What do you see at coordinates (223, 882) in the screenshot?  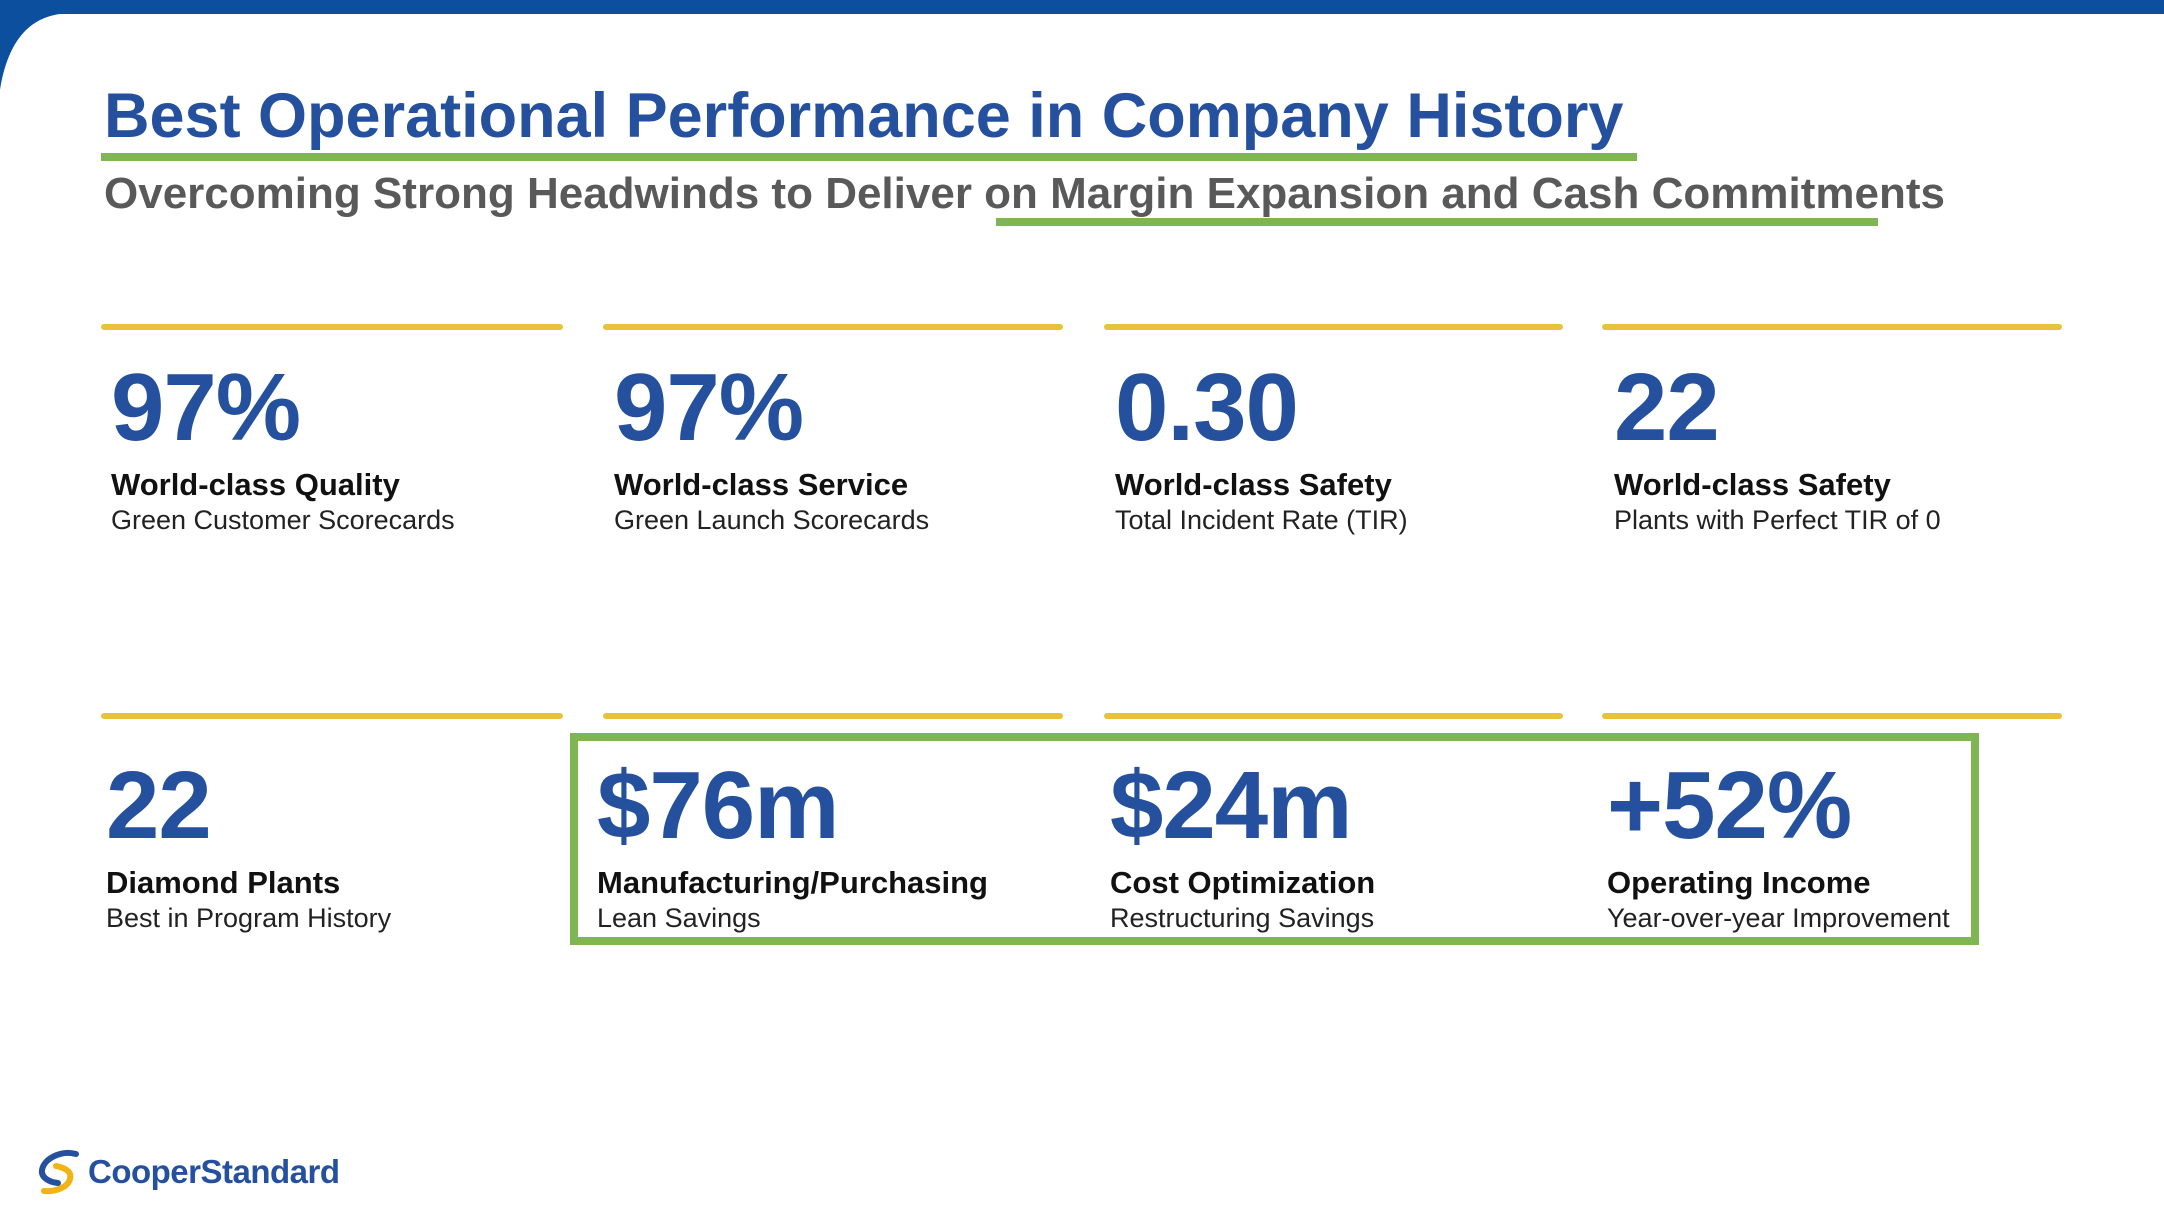 I see `metric-label: Diamond Plants` at bounding box center [223, 882].